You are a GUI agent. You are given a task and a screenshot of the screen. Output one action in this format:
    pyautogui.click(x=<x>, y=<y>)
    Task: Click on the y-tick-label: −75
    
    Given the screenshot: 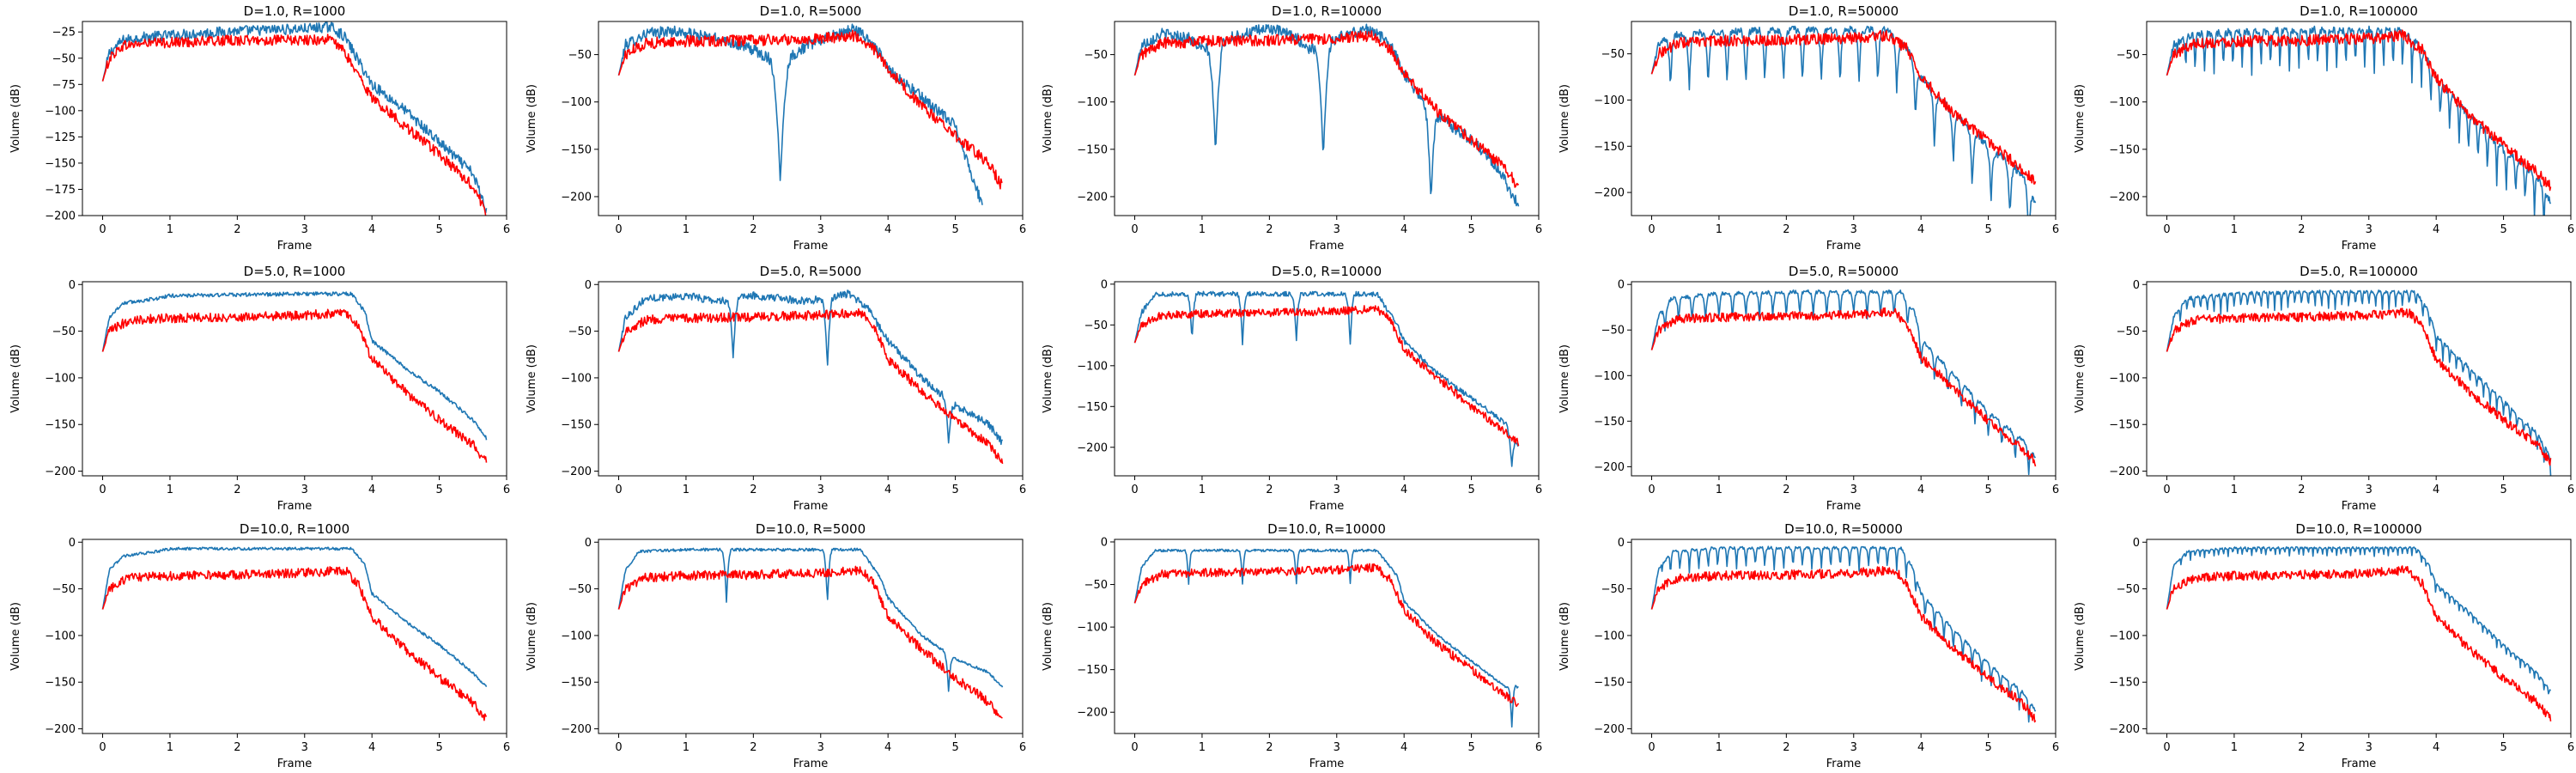 What is the action you would take?
    pyautogui.click(x=64, y=85)
    